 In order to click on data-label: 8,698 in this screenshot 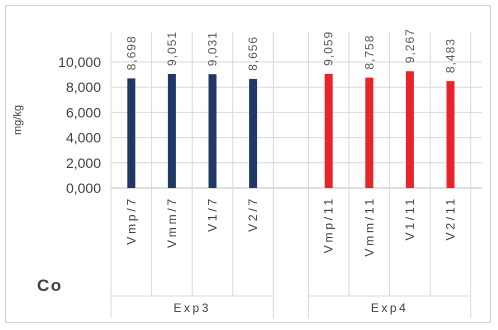, I will do `click(131, 52)`.